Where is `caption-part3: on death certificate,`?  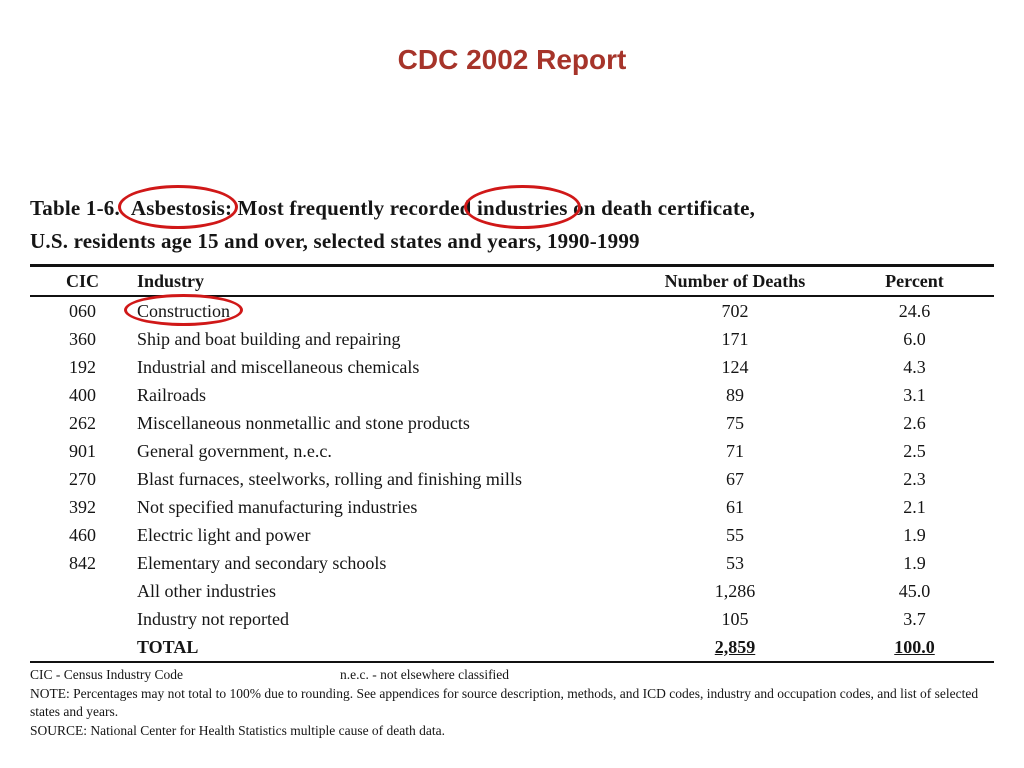
caption-part3: on death certificate, is located at coordinates (664, 208).